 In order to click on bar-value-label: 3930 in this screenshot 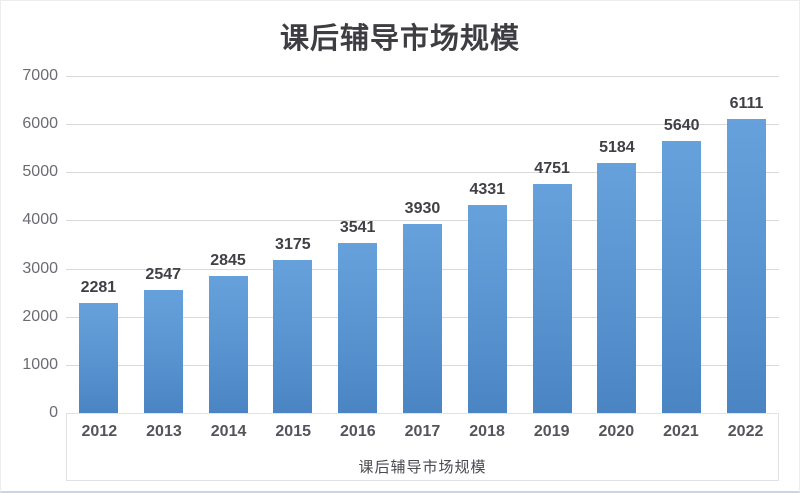, I will do `click(422, 208)`.